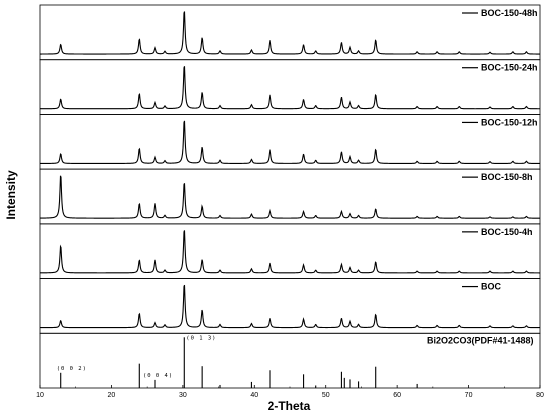 Image resolution: width=550 pixels, height=415 pixels. I want to click on reference-legend: Bi2O2CO3(PDF#41-1488), so click(480, 340).